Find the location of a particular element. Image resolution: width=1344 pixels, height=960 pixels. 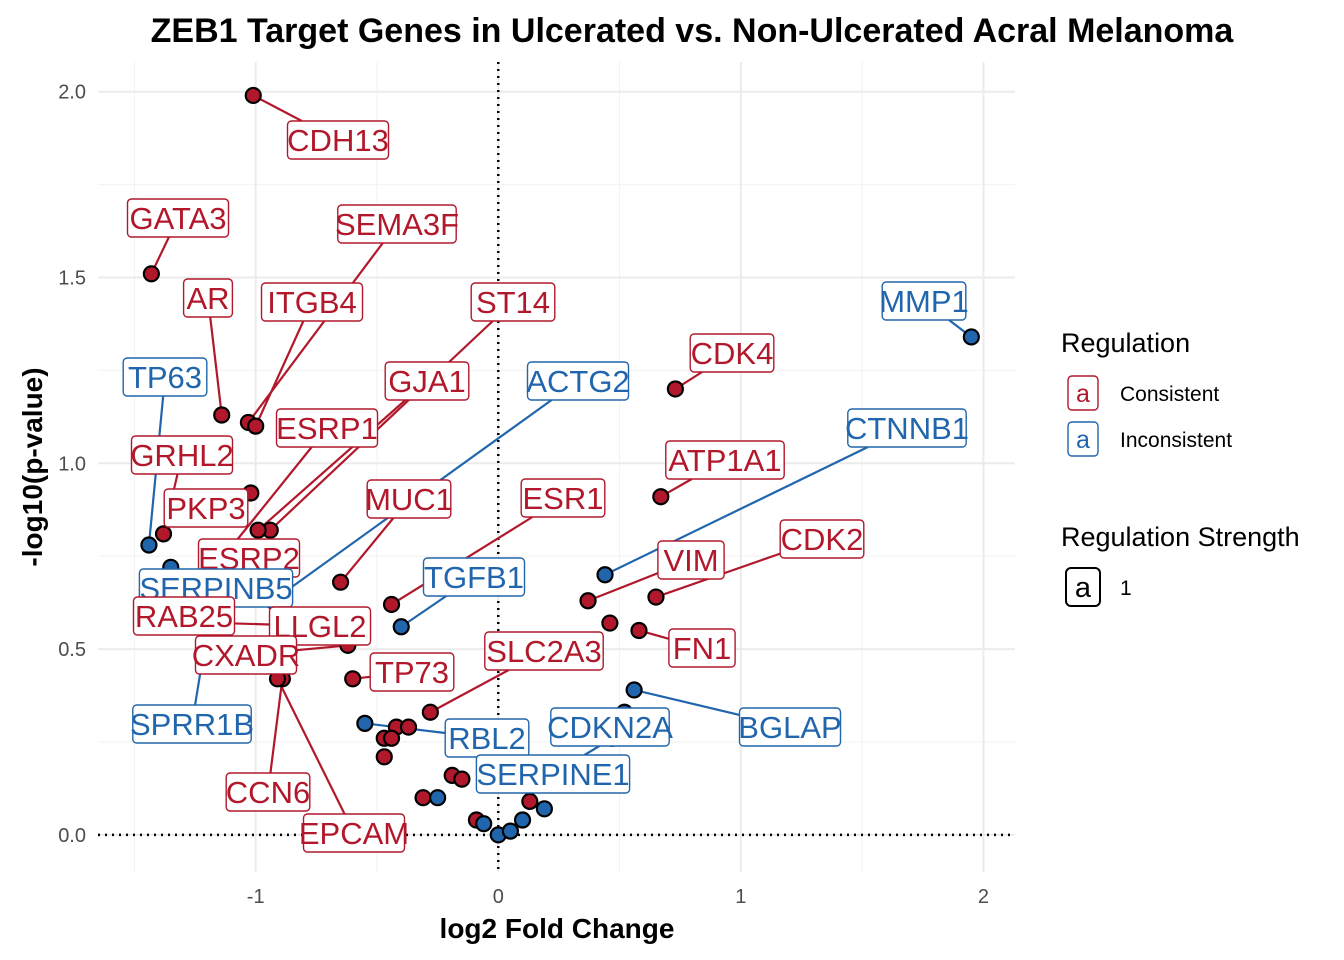

gene-label: SPRR1B is located at coordinates (192, 724).